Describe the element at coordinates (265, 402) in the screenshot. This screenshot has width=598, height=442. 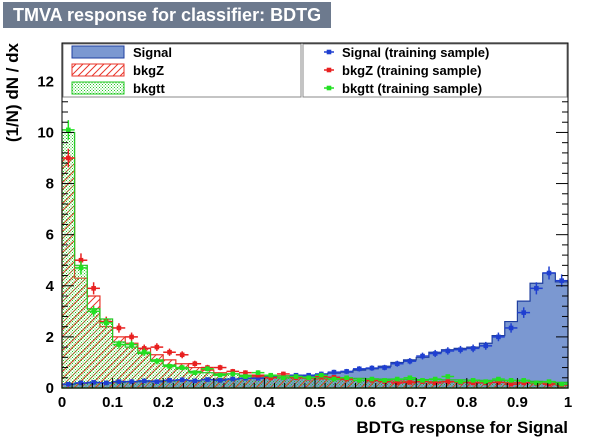
I see `x-tick-label: 0.4` at that location.